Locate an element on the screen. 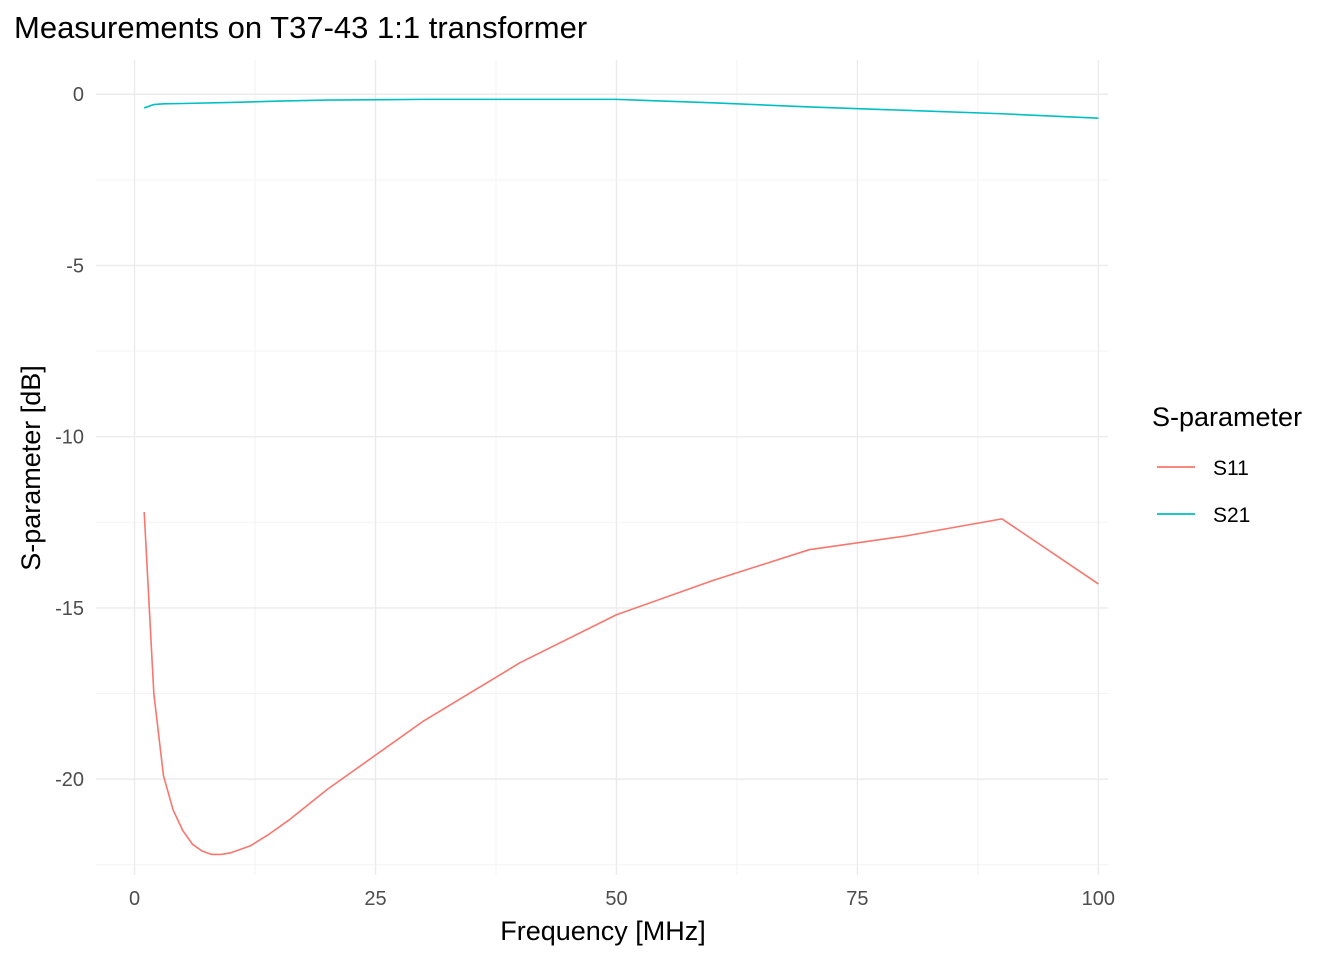  legend: S-parameter S11 S21 is located at coordinates (1227, 464).